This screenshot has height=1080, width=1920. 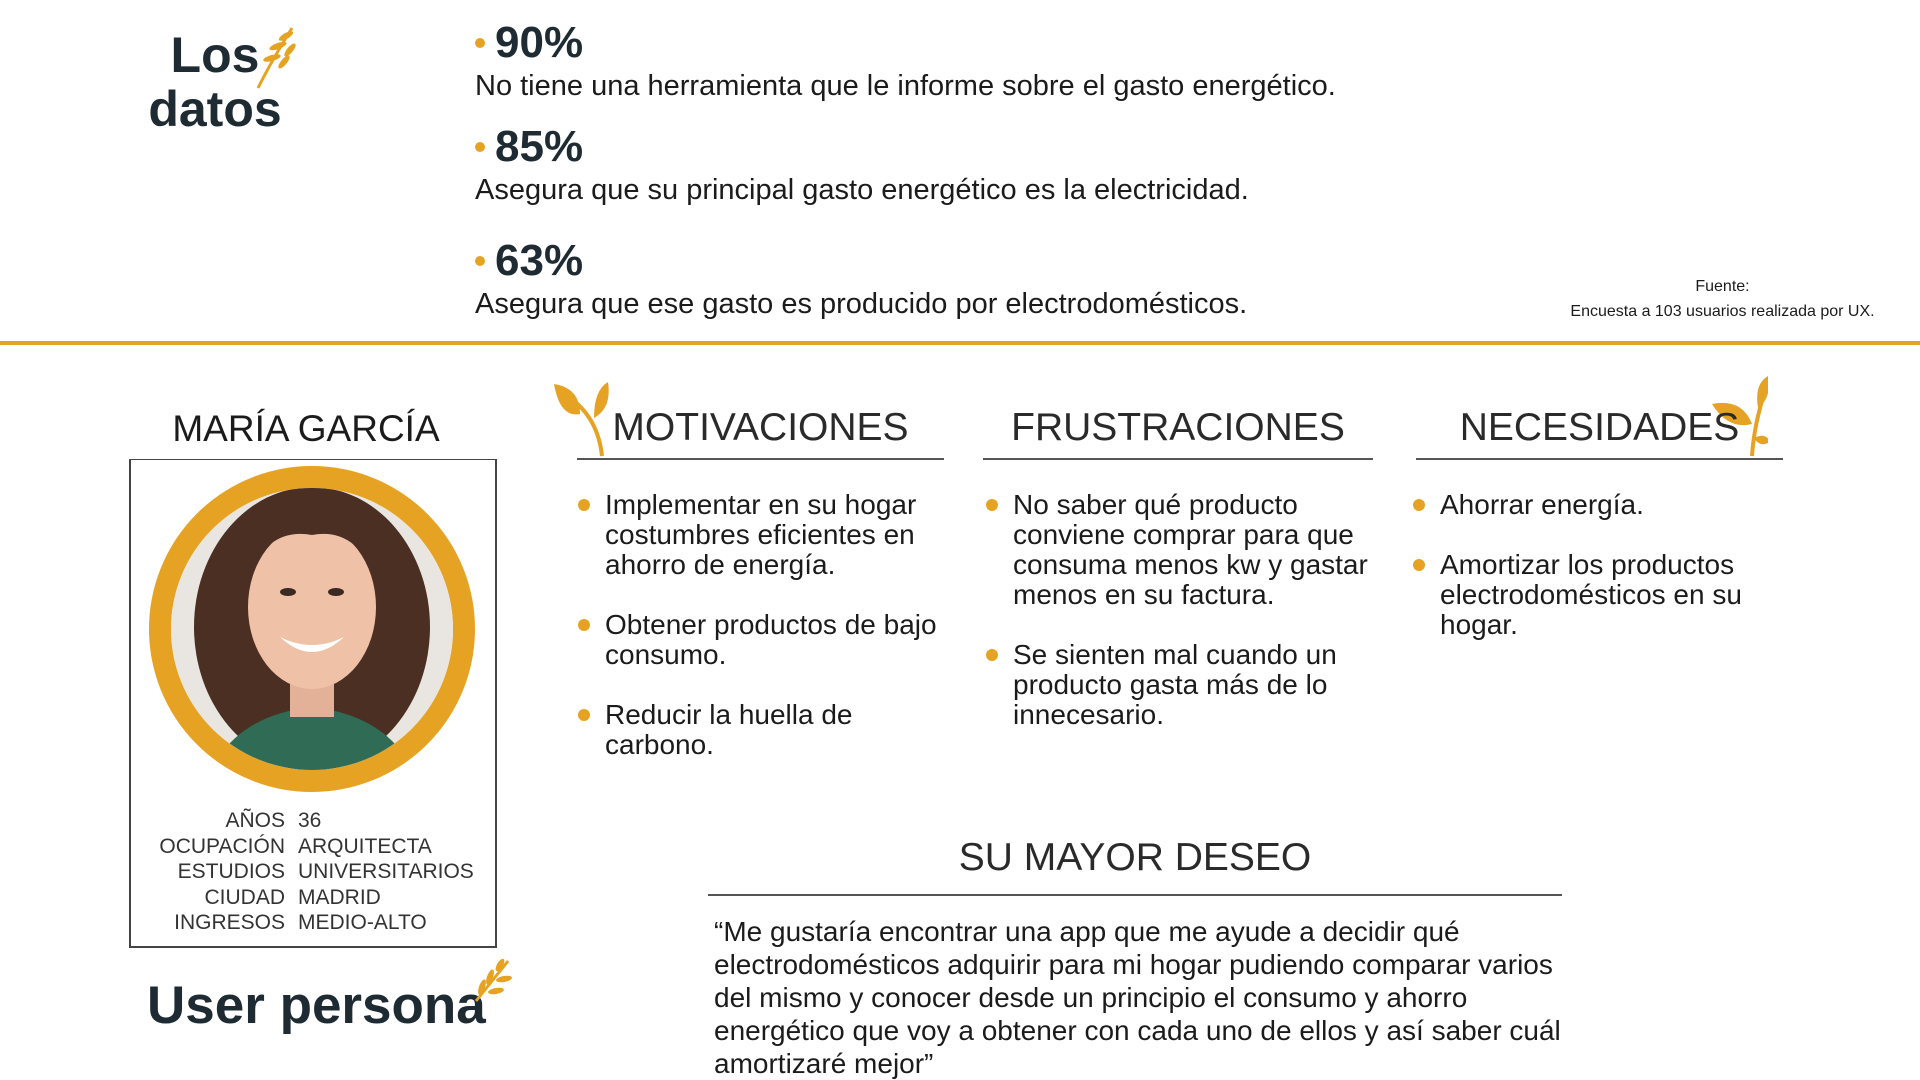 What do you see at coordinates (310, 820) in the screenshot?
I see `attribute-value: 36` at bounding box center [310, 820].